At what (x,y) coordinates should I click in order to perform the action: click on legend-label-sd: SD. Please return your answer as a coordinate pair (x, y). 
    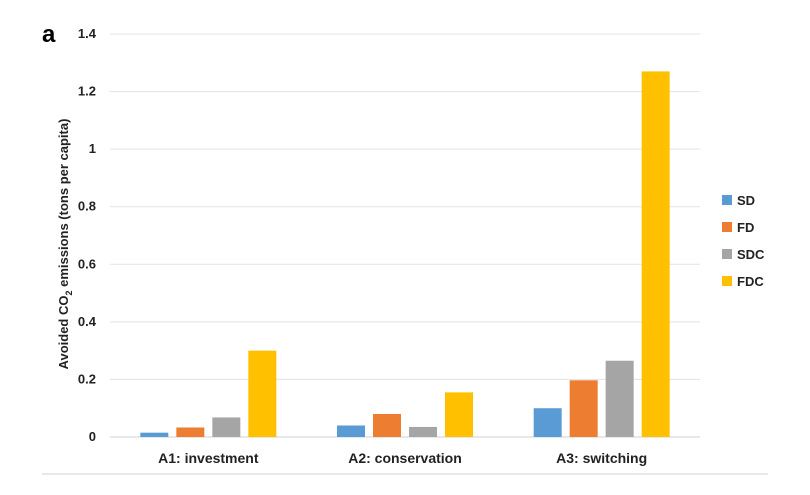
    Looking at the image, I should click on (746, 200).